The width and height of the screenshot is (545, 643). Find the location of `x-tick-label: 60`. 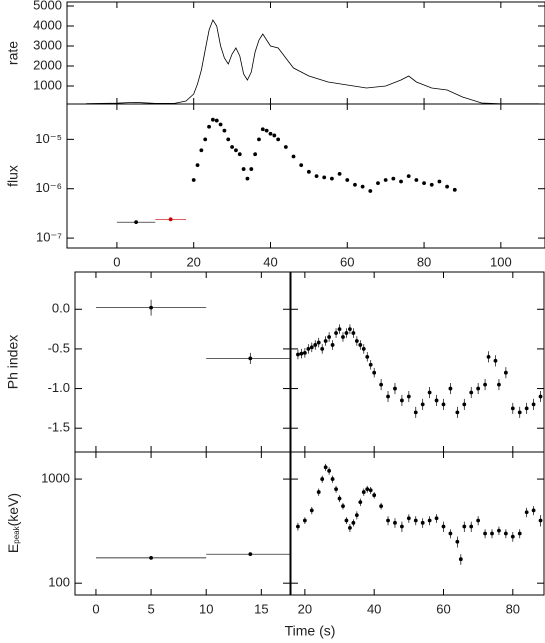

x-tick-label: 60 is located at coordinates (443, 608).